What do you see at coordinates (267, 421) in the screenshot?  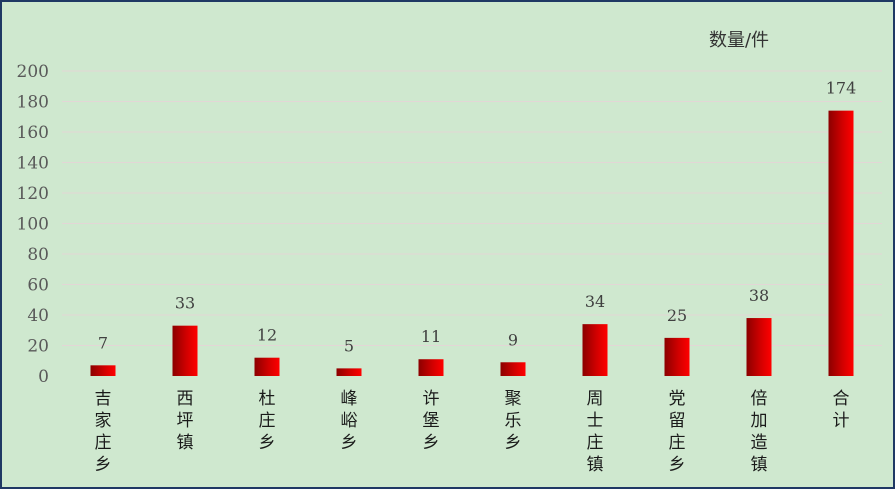 I see `x-tick-label: 杜庄乡` at bounding box center [267, 421].